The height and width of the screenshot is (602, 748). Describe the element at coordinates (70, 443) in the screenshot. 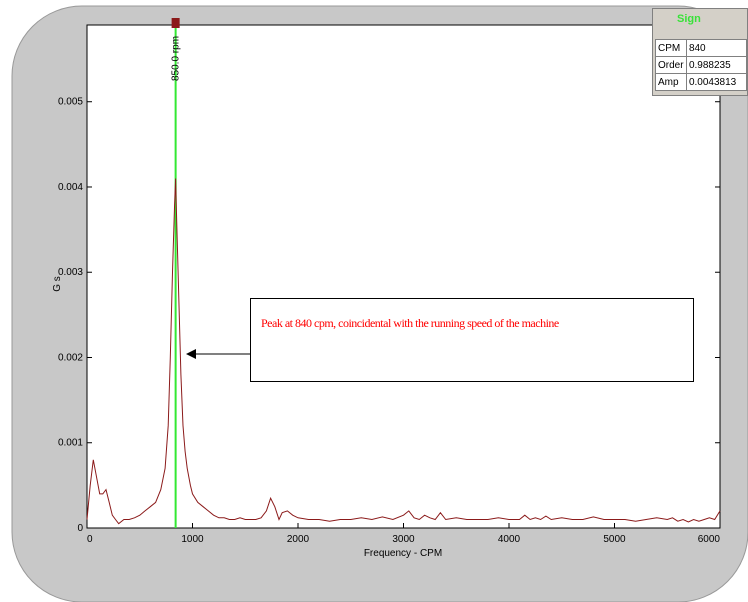

I see `y-tick-label: 0.001` at that location.